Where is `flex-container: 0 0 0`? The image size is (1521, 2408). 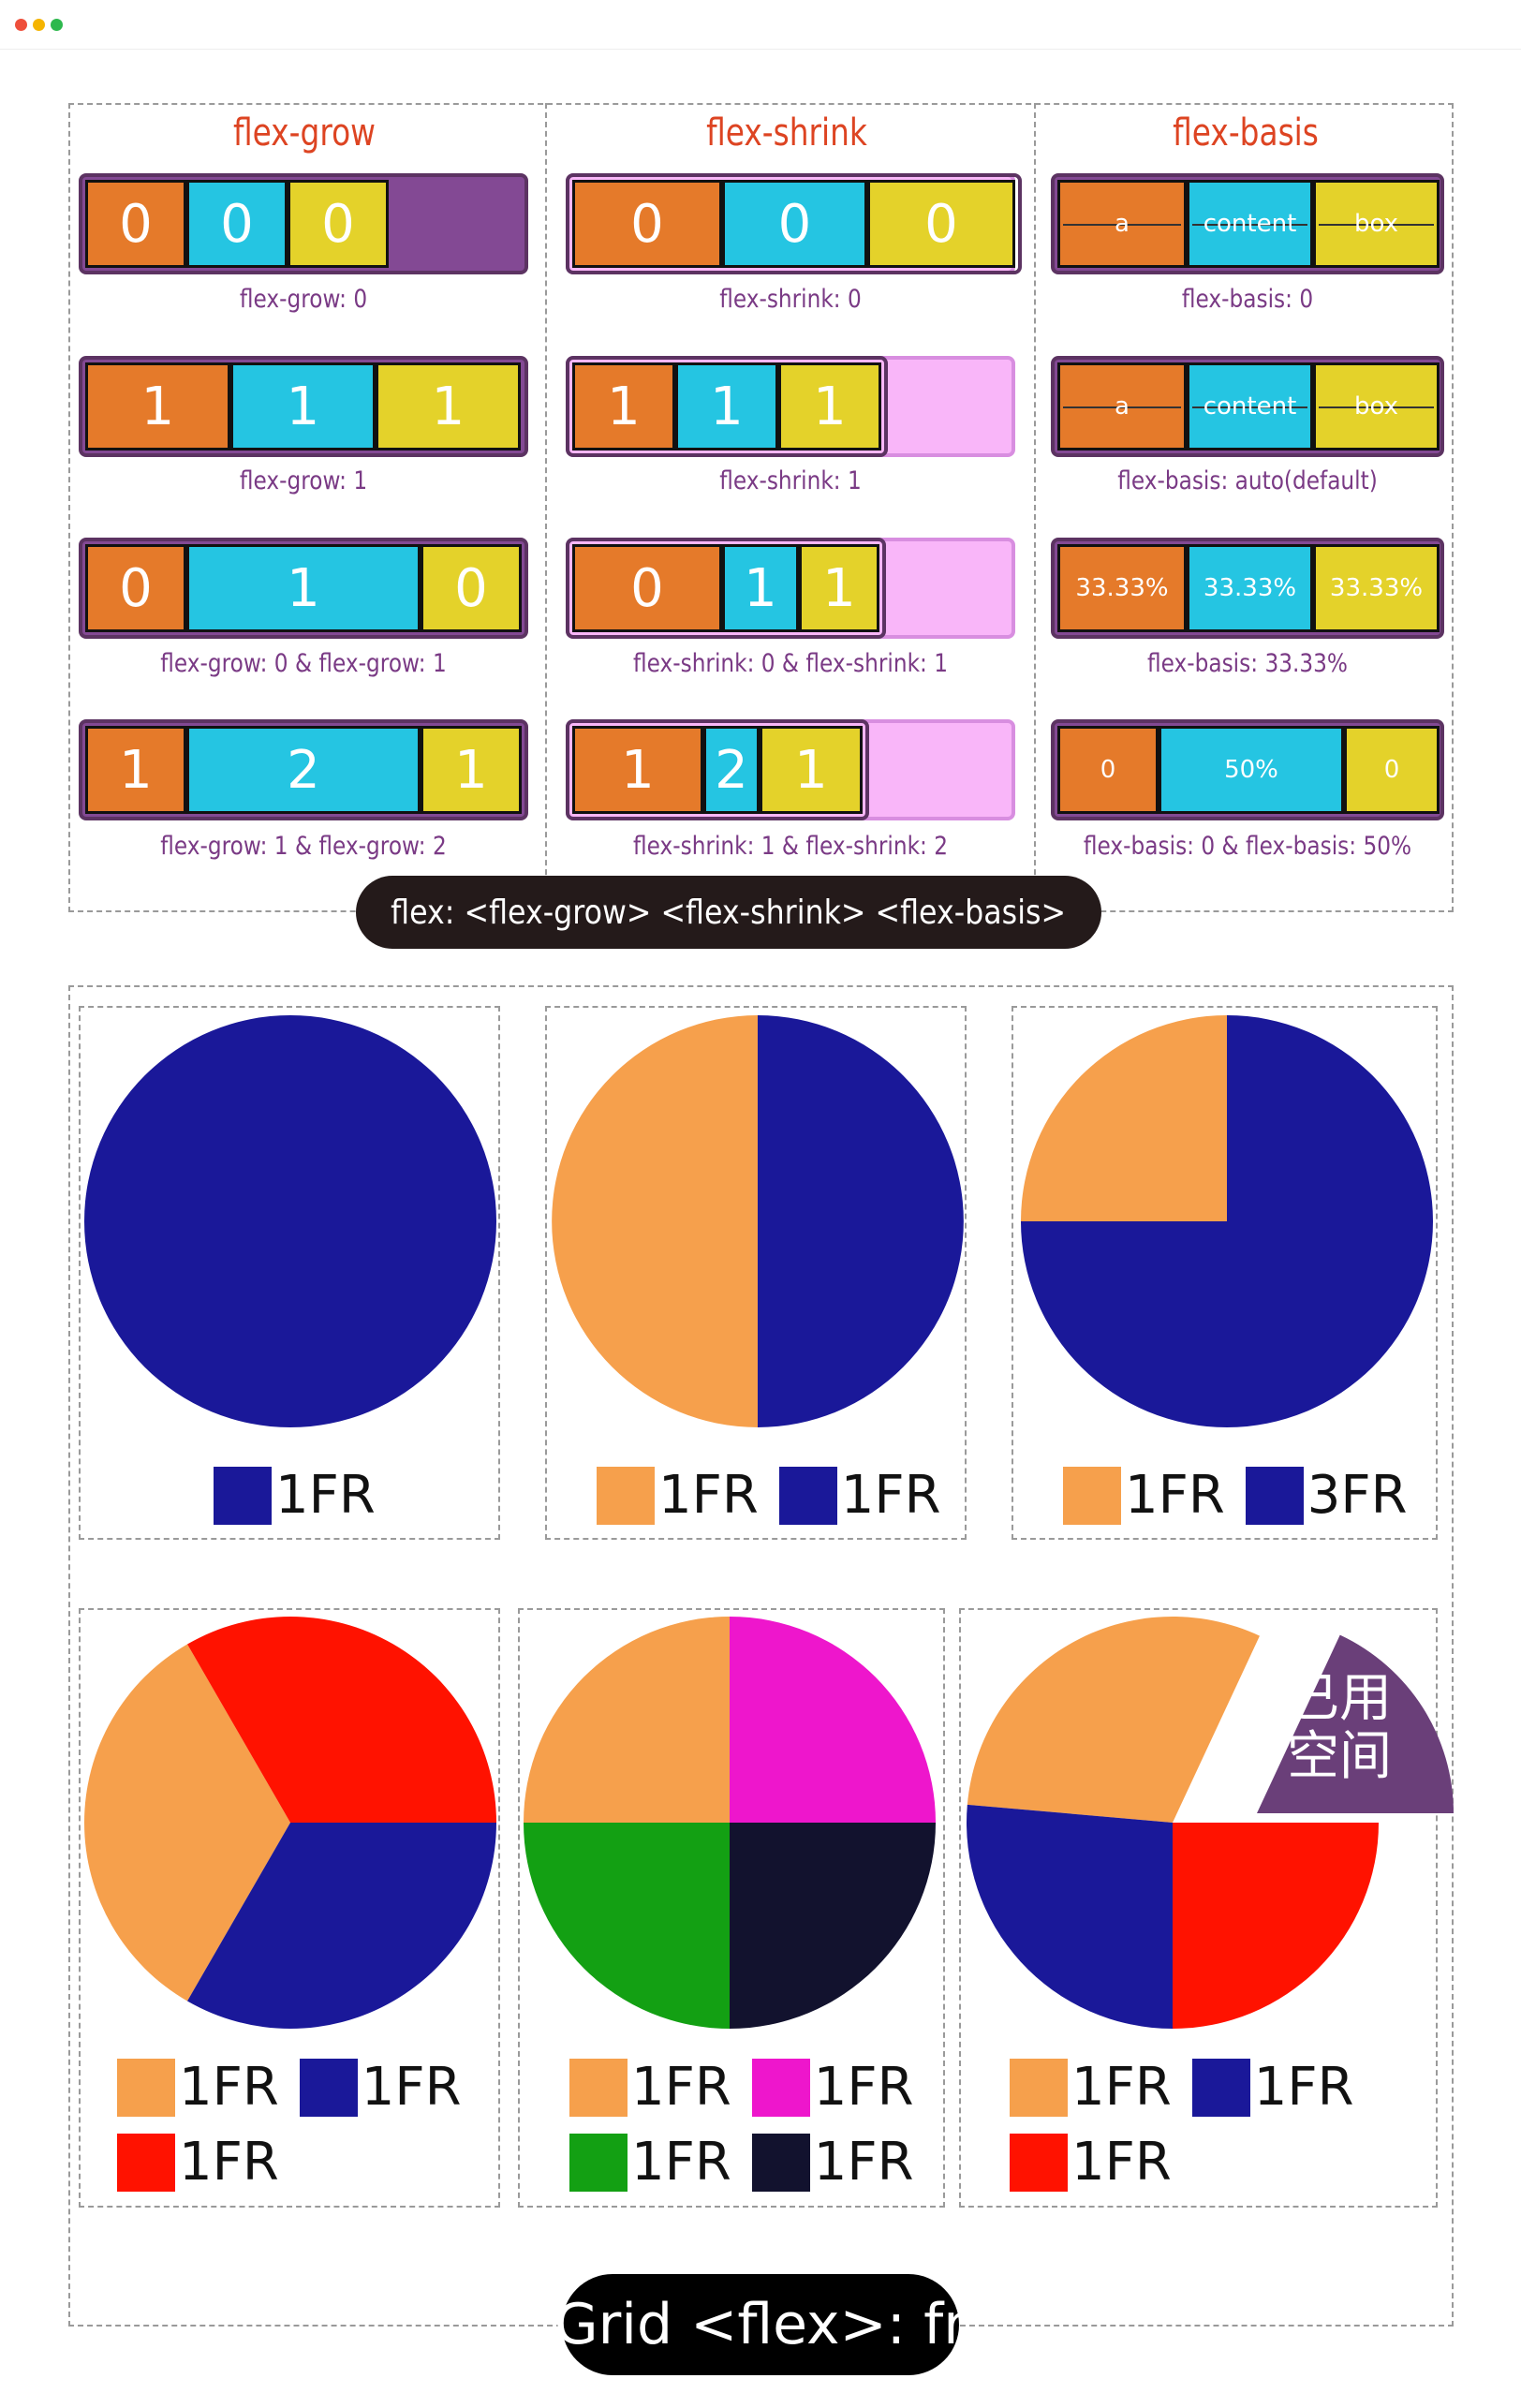 flex-container: 0 0 0 is located at coordinates (303, 223).